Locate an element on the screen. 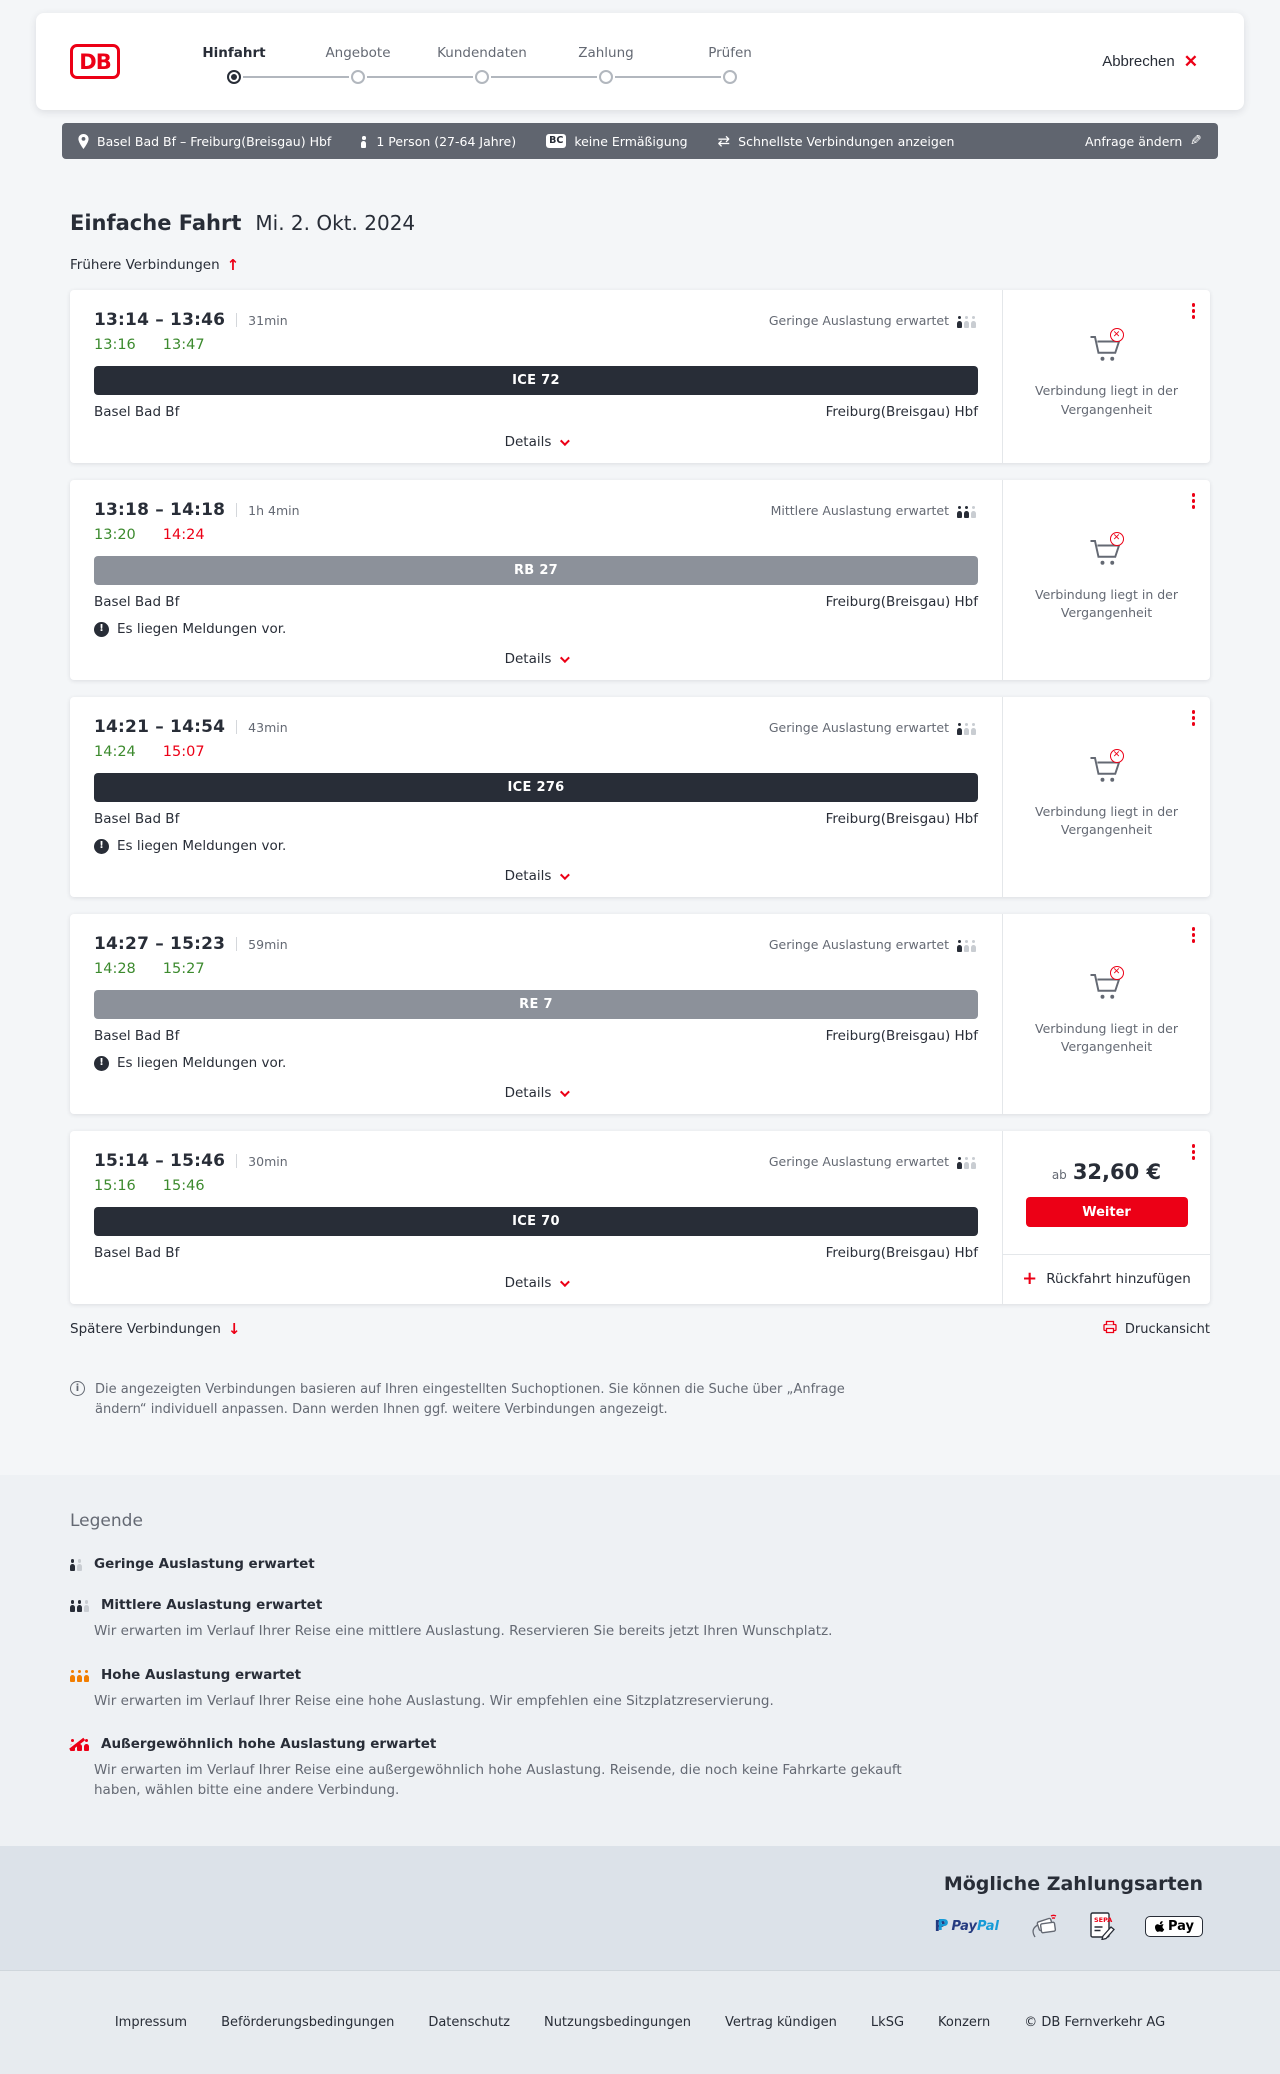 The image size is (1280, 2074). db-logo: DB is located at coordinates (95, 61).